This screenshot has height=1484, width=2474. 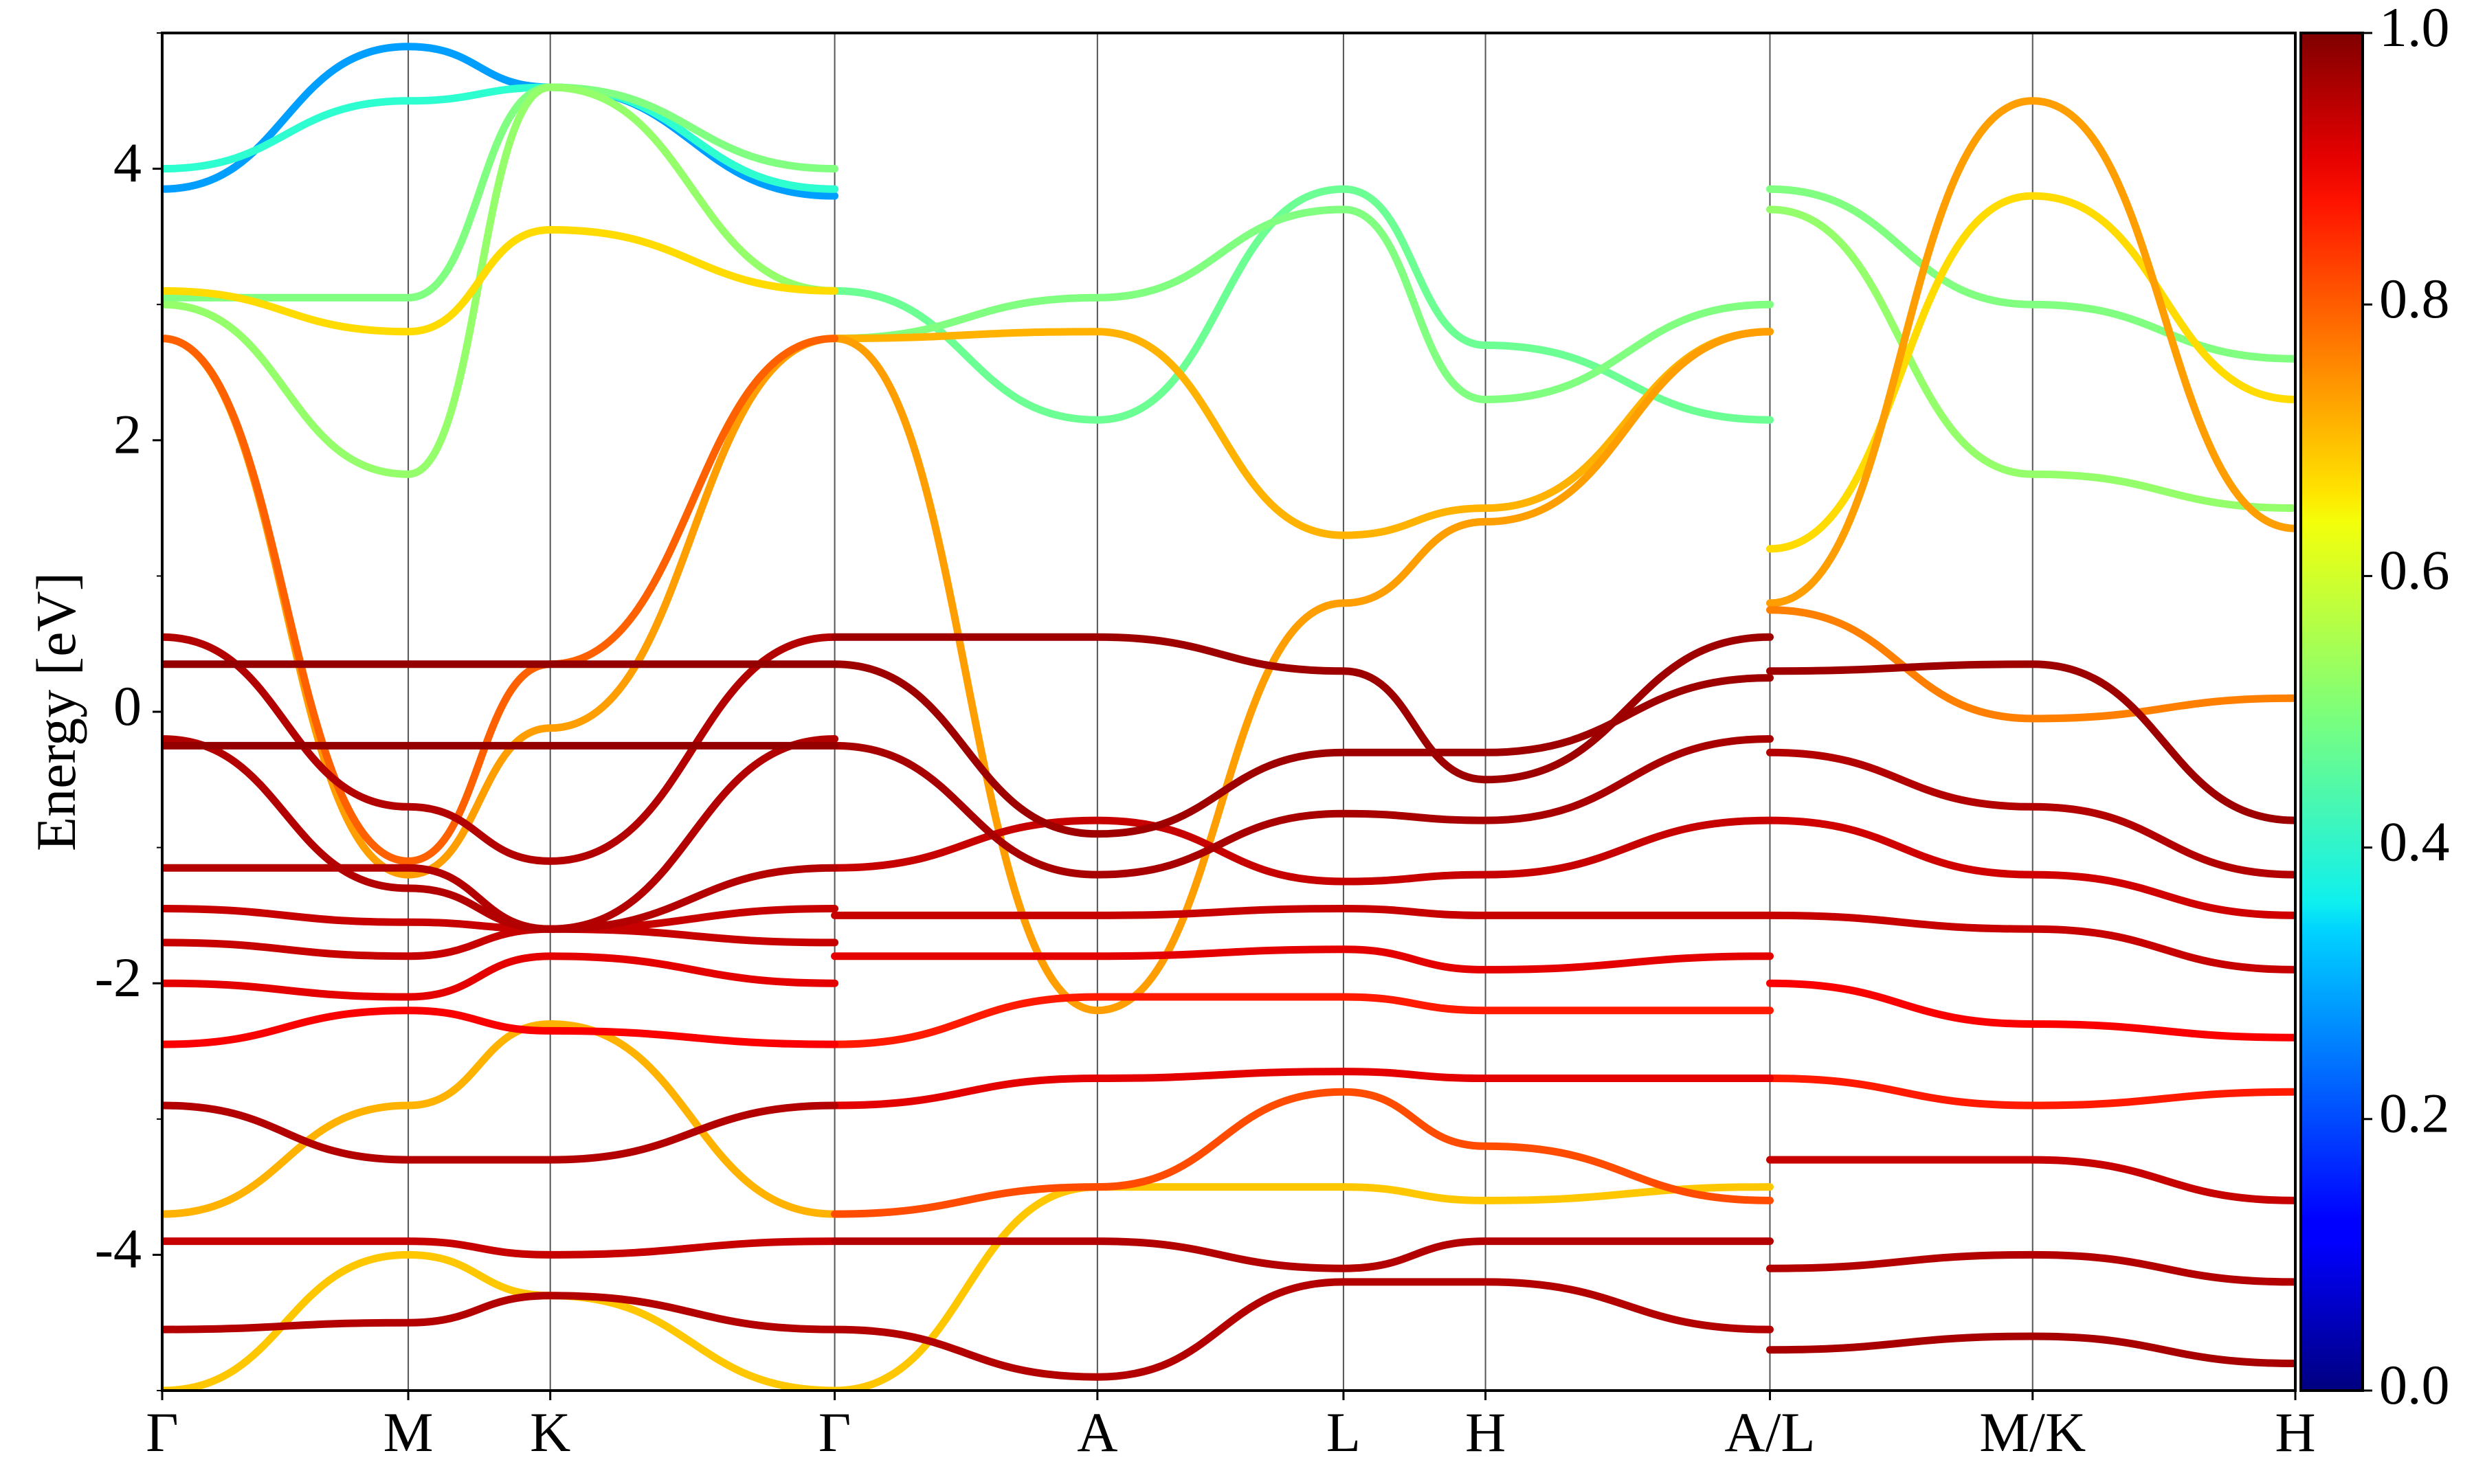 I want to click on x-tick-label: A/L, so click(x=1769, y=1432).